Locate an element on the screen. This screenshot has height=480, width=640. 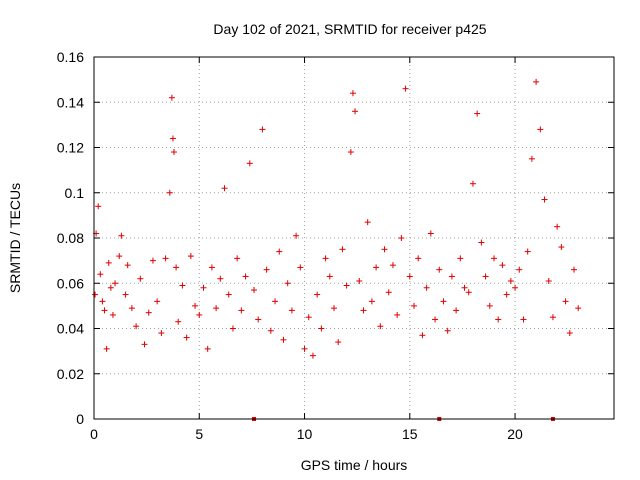
y-tick-label: 0.02 is located at coordinates (70, 374).